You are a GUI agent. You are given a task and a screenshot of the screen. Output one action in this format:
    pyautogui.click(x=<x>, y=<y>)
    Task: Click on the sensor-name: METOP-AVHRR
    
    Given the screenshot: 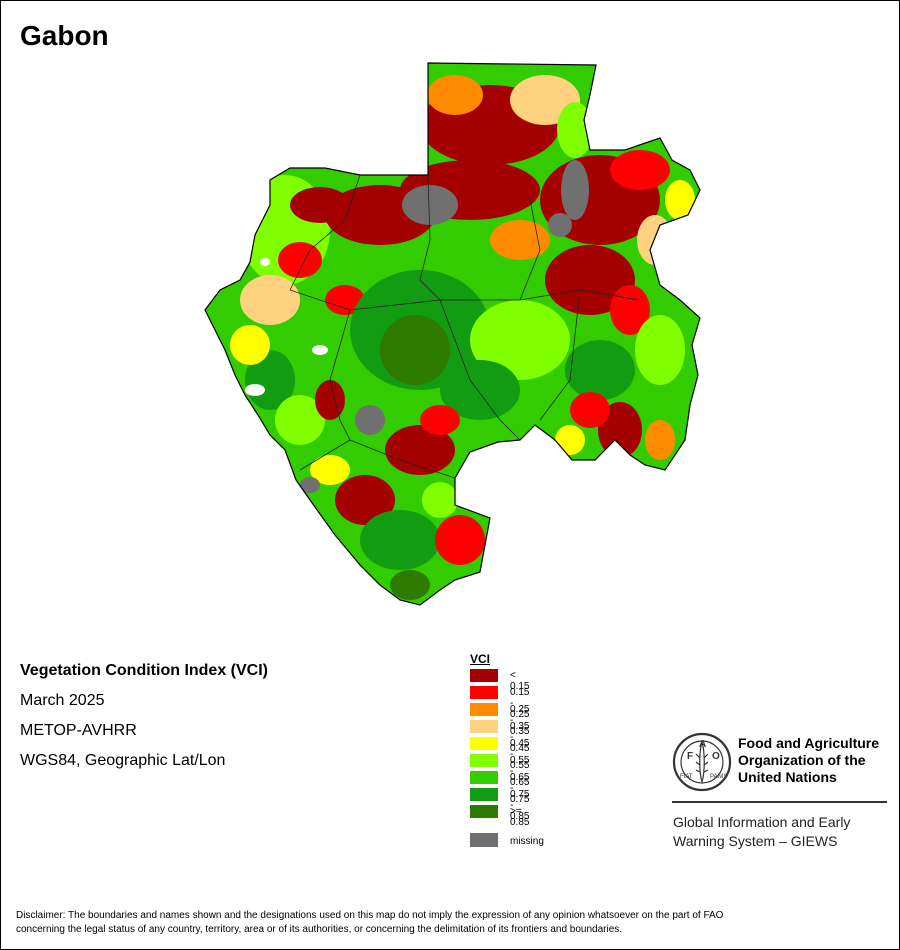 What is the action you would take?
    pyautogui.click(x=78, y=730)
    